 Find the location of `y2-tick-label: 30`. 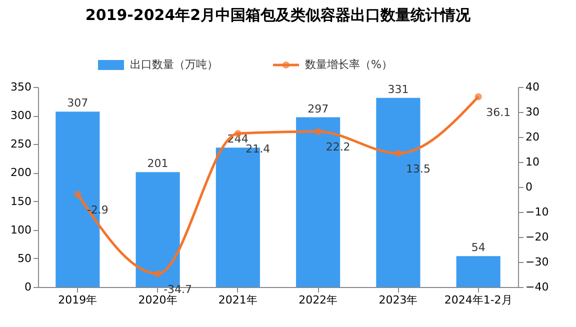

y2-tick-label: 30 is located at coordinates (533, 112).